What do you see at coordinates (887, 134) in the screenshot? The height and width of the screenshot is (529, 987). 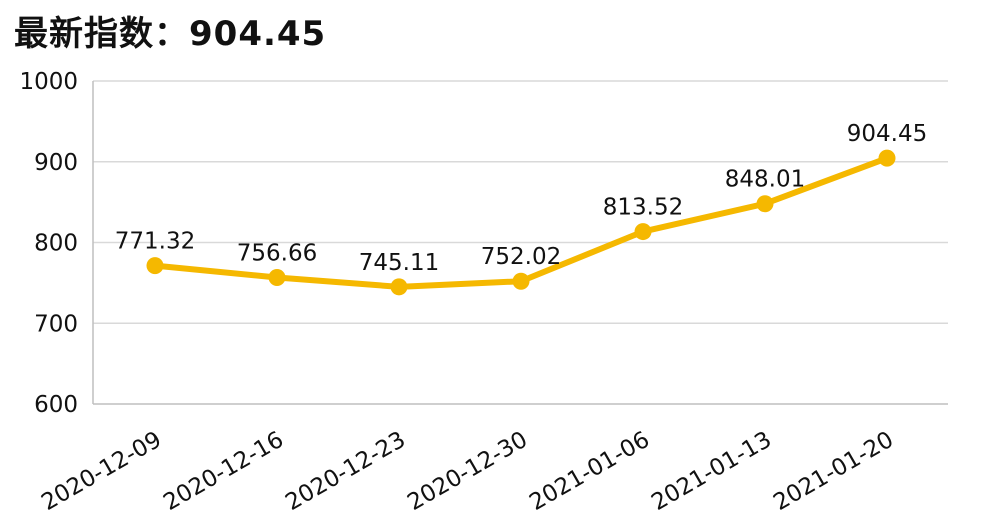 I see `data-label: 904.45` at bounding box center [887, 134].